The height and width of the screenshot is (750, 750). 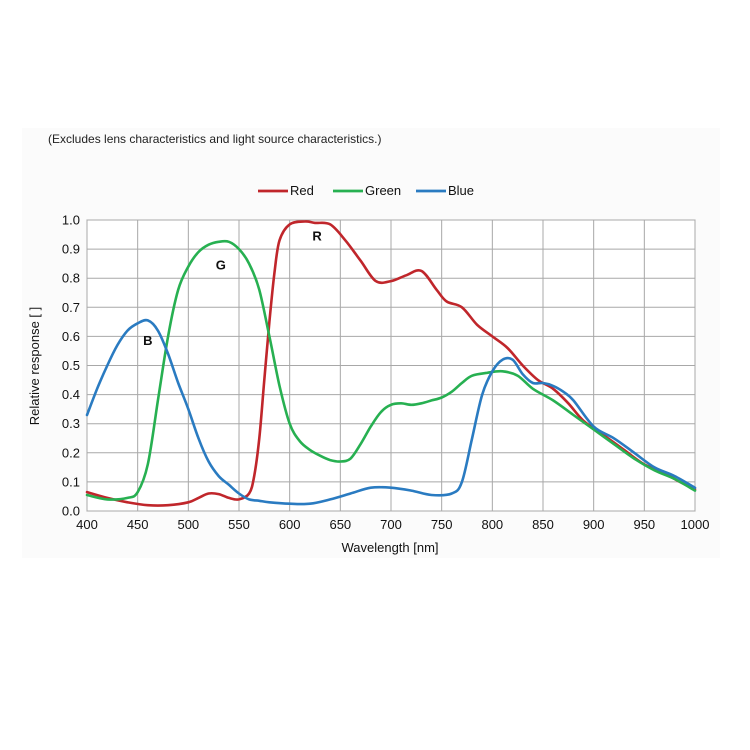 What do you see at coordinates (71, 452) in the screenshot?
I see `y-tick-label: 0.2` at bounding box center [71, 452].